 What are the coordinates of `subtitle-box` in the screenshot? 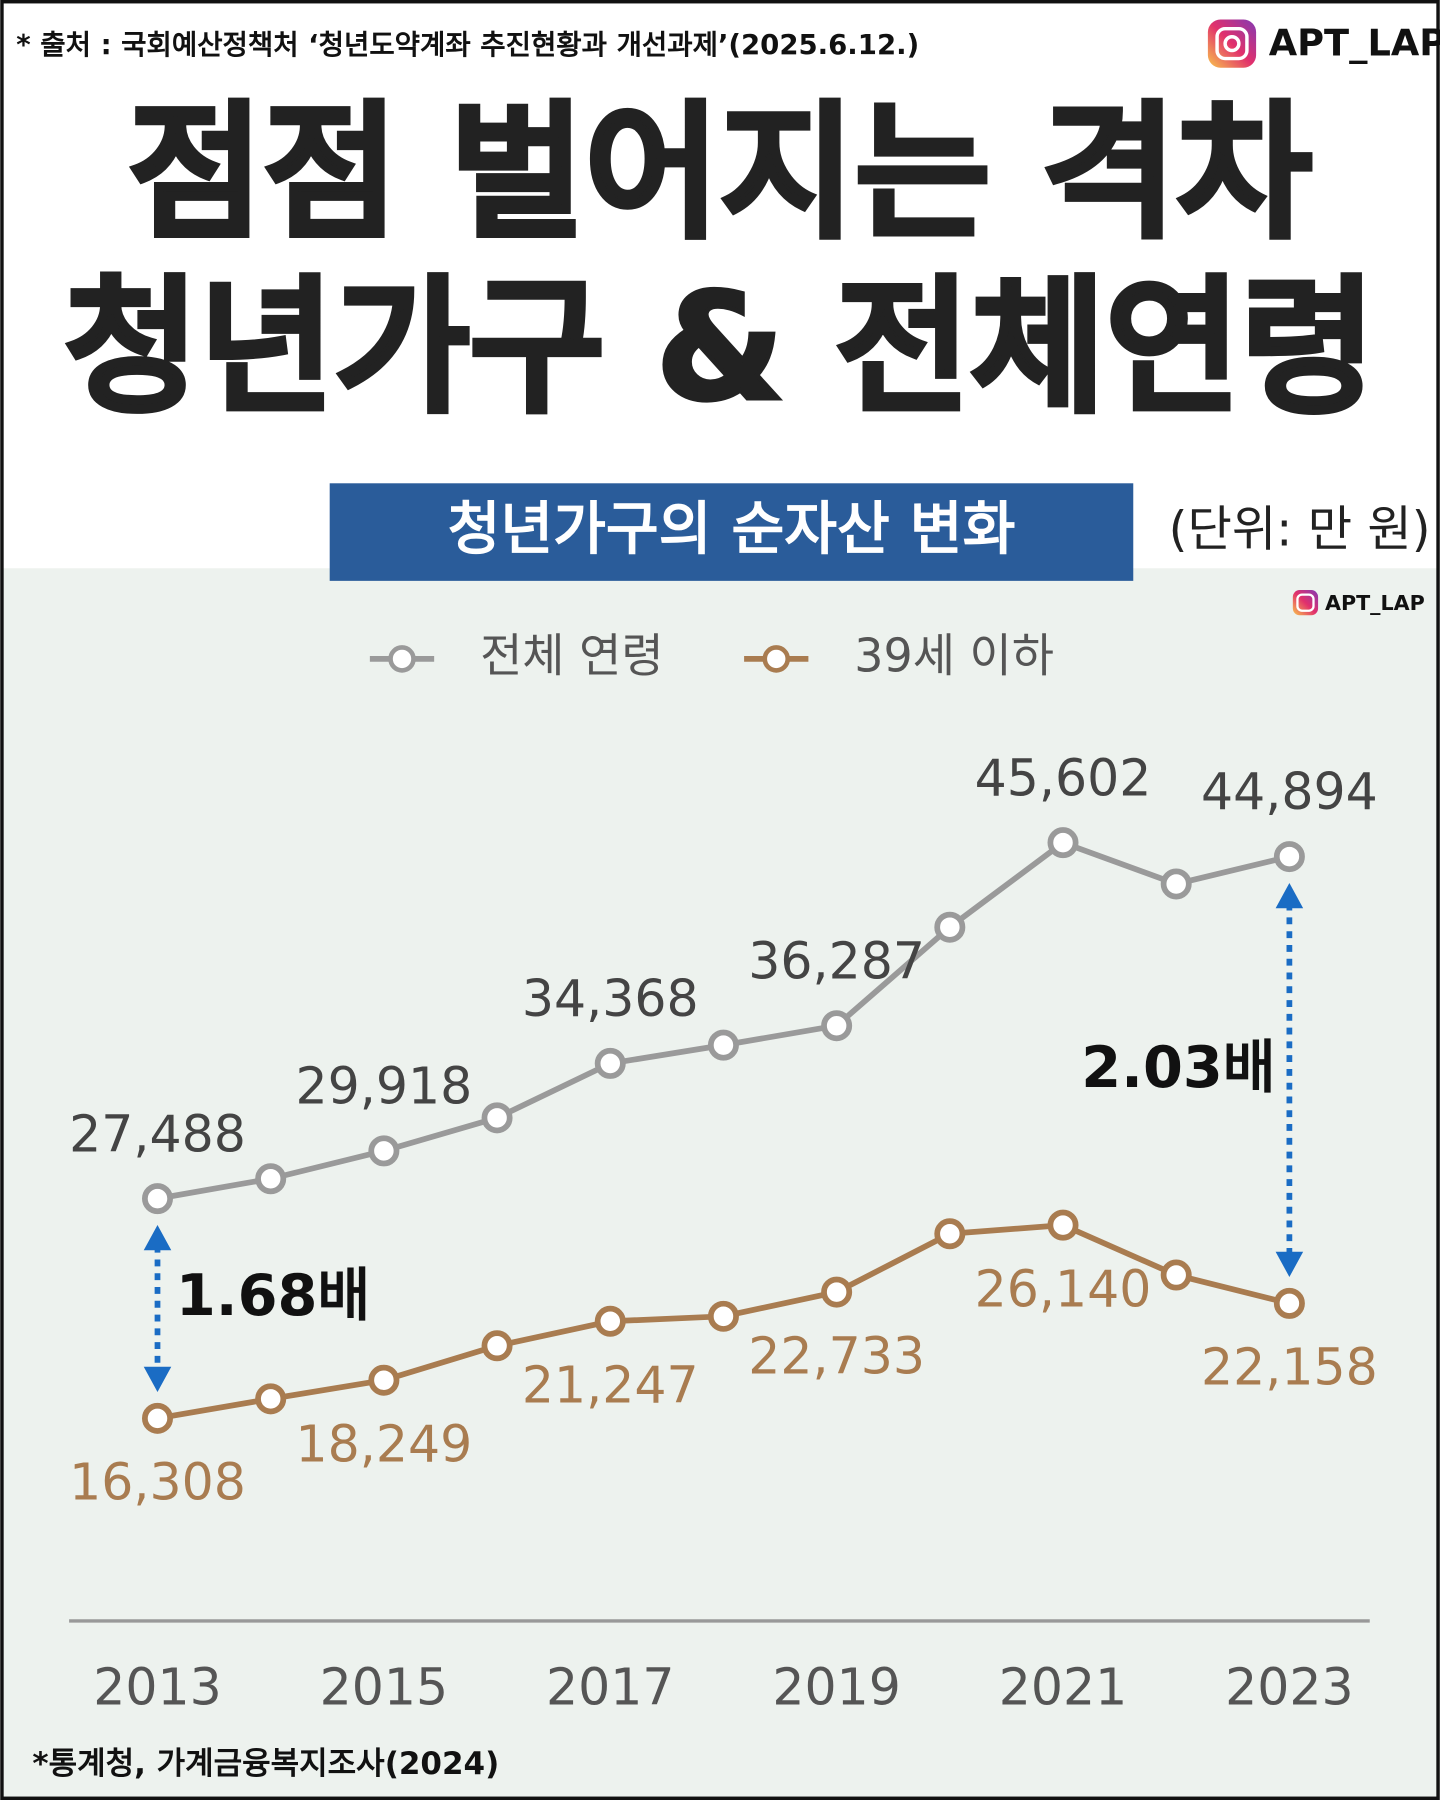 It's located at (731, 532).